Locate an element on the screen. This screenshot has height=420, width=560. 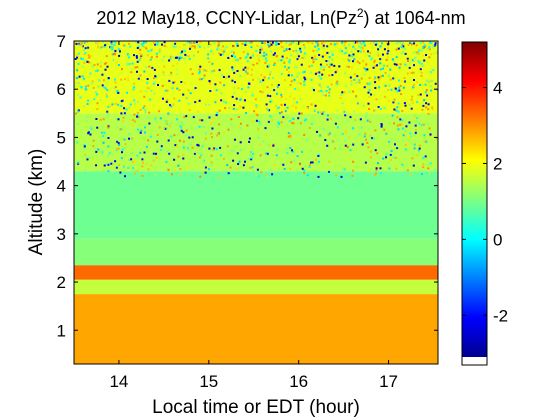
y-tick-label: 5 is located at coordinates (61, 137).